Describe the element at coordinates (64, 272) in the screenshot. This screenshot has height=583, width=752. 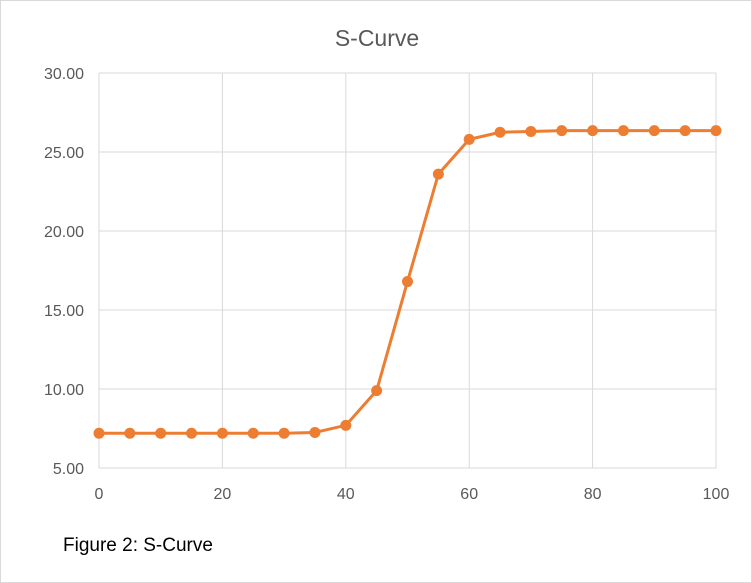
I see `y-axis-tick-labels: 5.00 10.00 15.00 20.00 25.00 30.00` at that location.